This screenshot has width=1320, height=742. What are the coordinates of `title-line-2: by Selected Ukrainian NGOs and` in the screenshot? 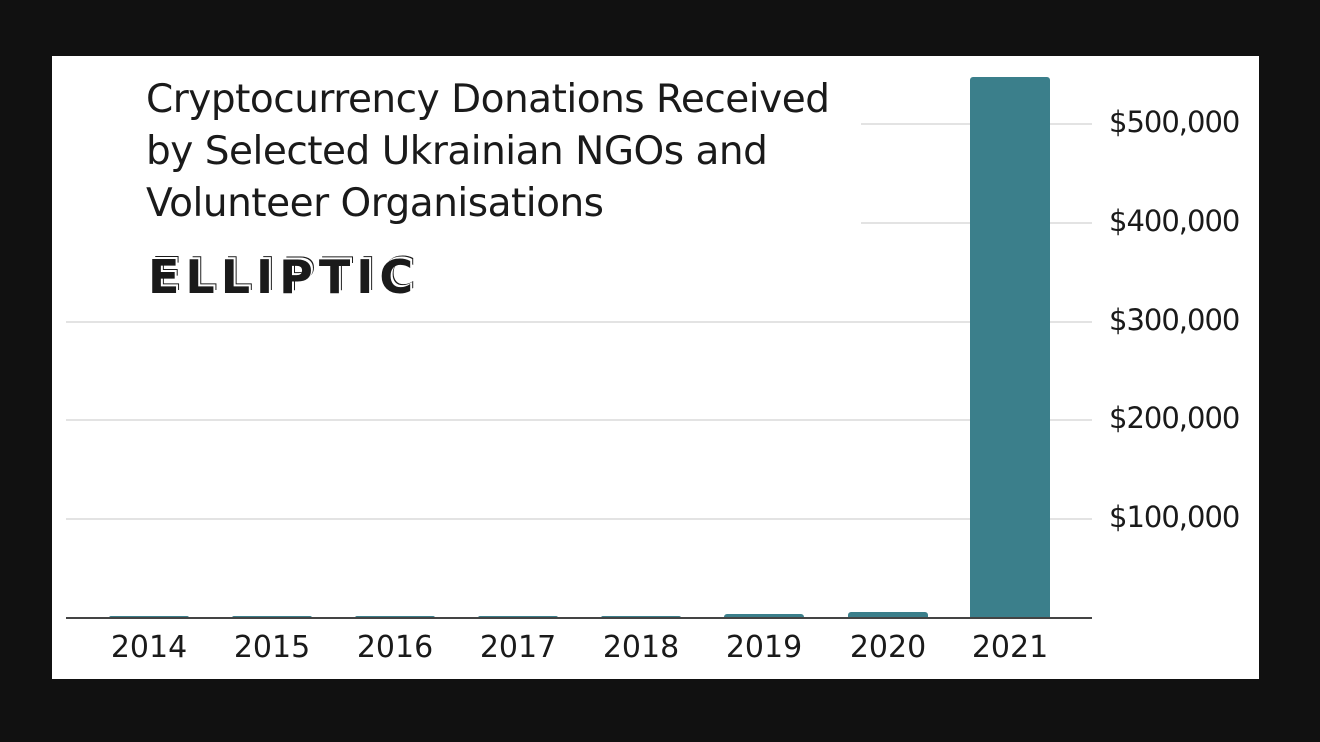 It's located at (457, 151).